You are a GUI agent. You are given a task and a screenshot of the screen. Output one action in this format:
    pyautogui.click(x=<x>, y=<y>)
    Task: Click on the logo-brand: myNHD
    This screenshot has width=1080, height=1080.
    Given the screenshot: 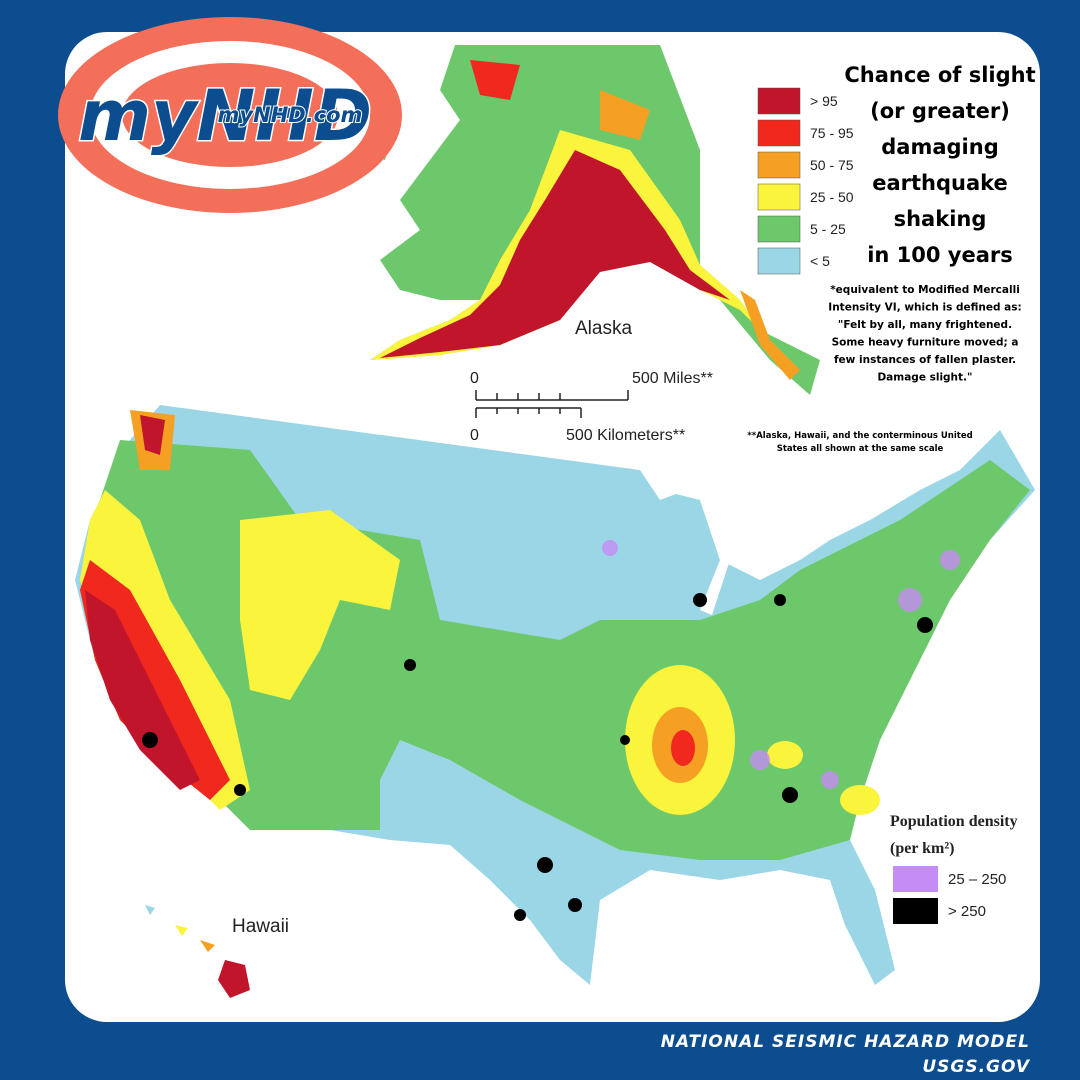 What is the action you would take?
    pyautogui.click(x=225, y=116)
    